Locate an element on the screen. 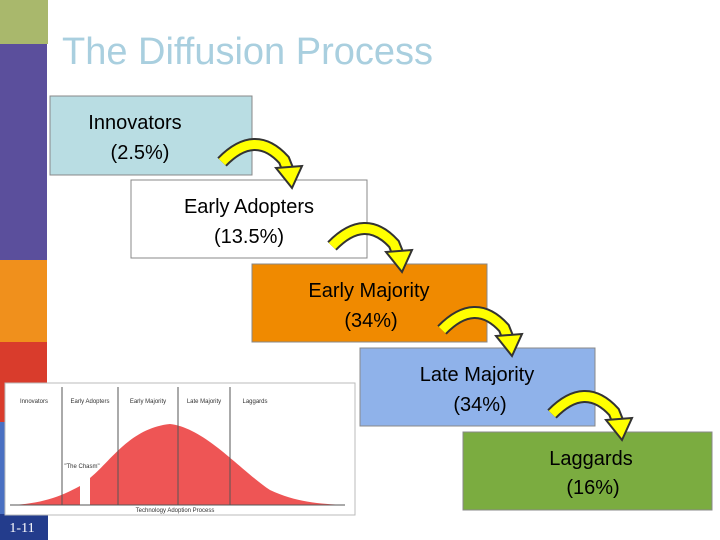  inset-caption: Technology Adoption Process is located at coordinates (175, 511).